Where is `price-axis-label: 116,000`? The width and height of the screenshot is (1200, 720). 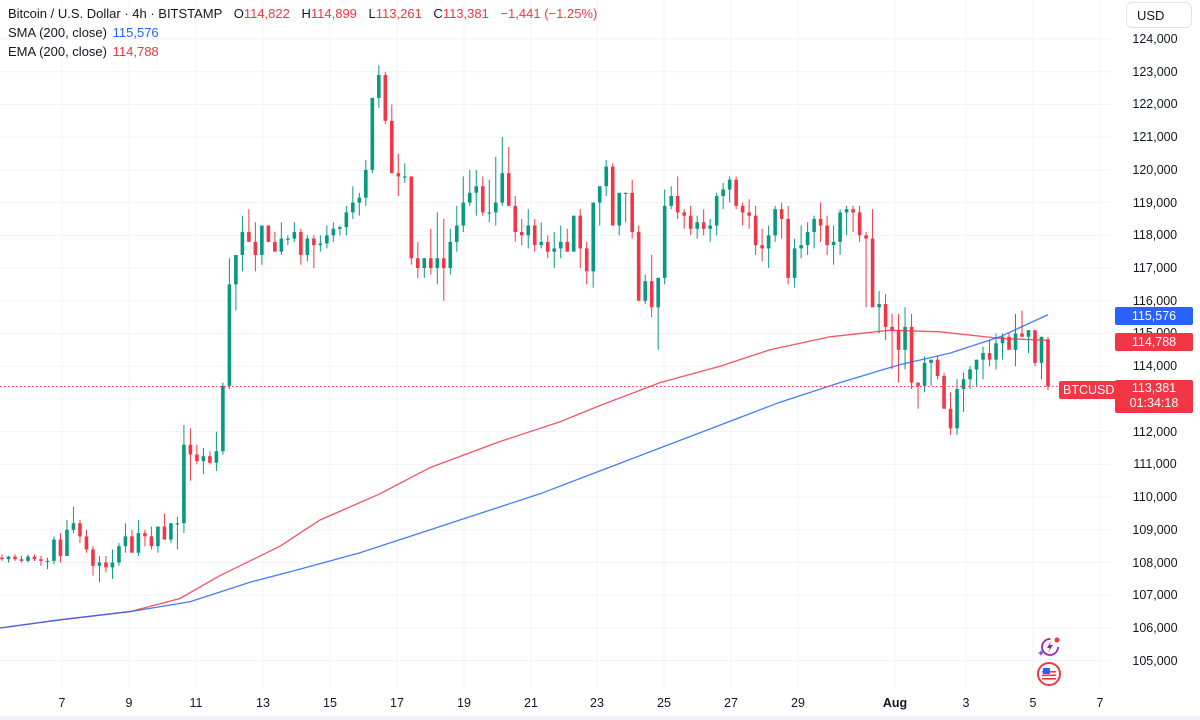
price-axis-label: 116,000 is located at coordinates (1155, 300).